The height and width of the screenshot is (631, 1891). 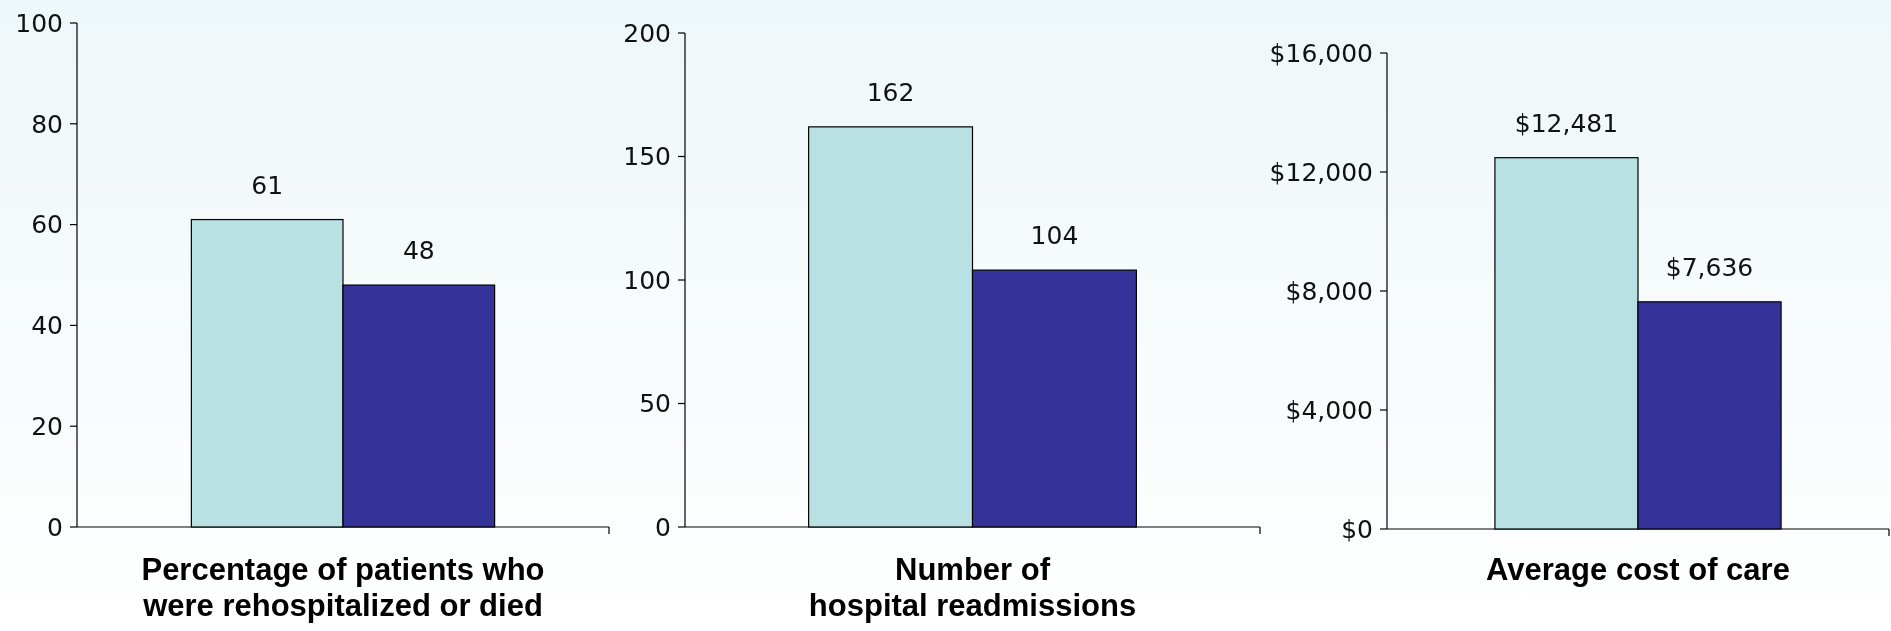 What do you see at coordinates (655, 404) in the screenshot?
I see `y-tick-label: 50` at bounding box center [655, 404].